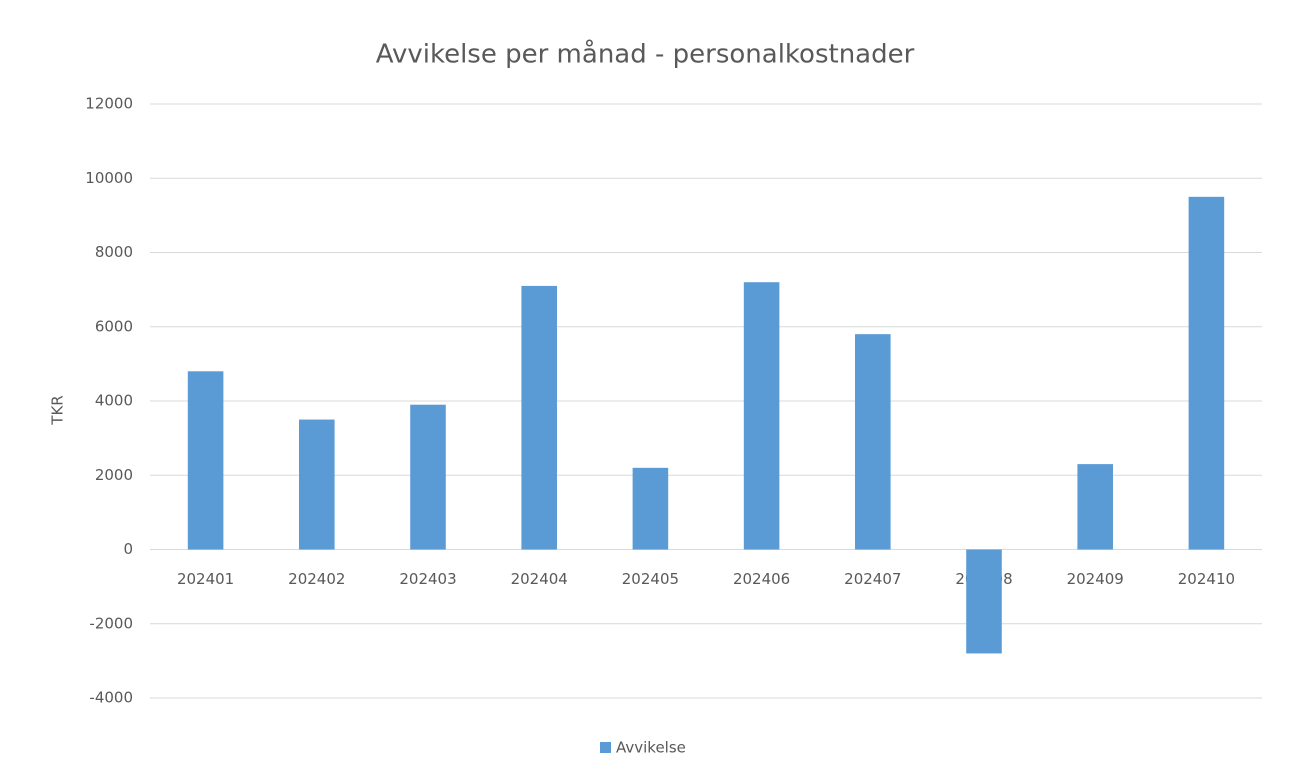  Describe the element at coordinates (651, 748) in the screenshot. I see `legend-label: Avvikelse` at that location.